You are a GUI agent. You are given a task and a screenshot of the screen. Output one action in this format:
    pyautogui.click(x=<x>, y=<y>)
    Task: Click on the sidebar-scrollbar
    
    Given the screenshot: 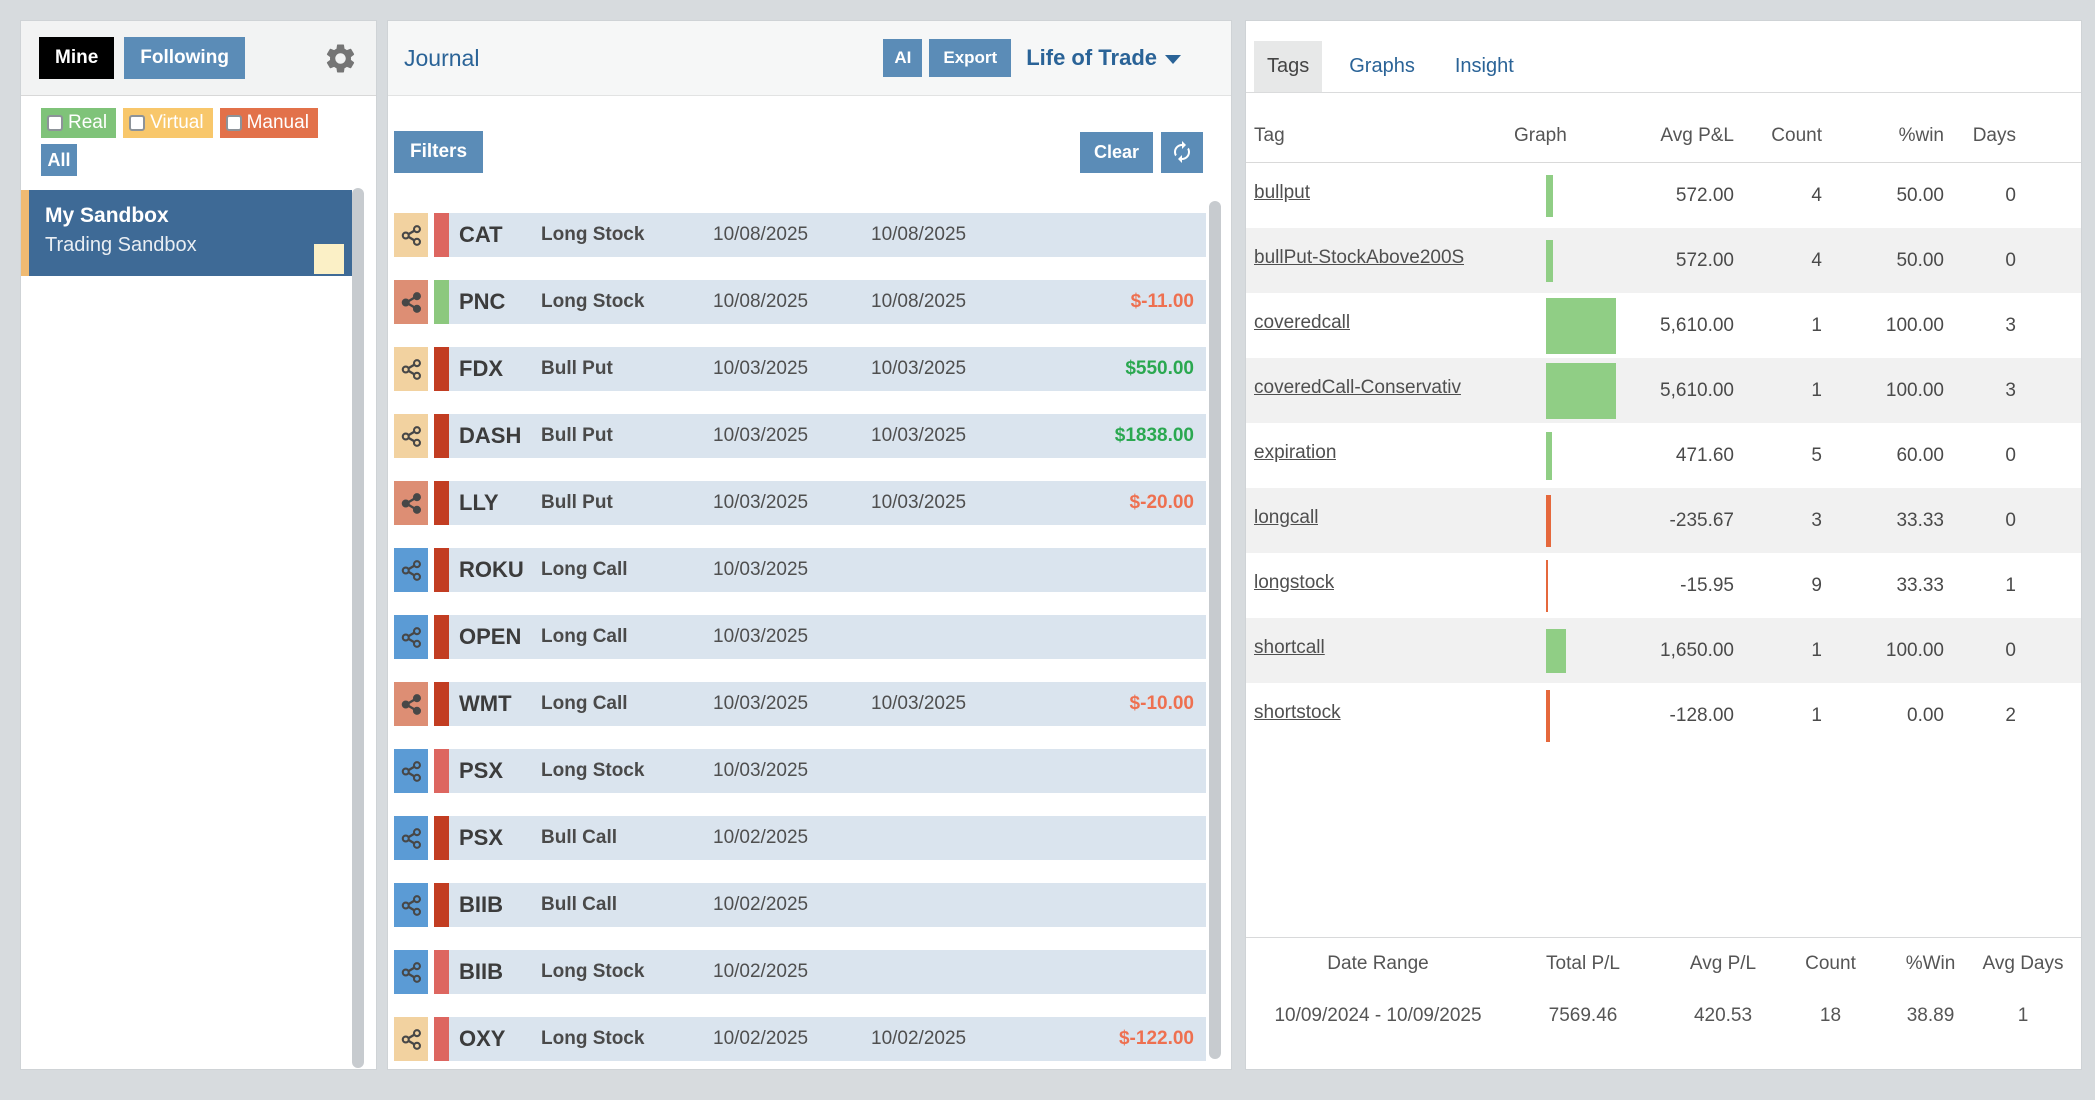 What is the action you would take?
    pyautogui.click(x=358, y=628)
    